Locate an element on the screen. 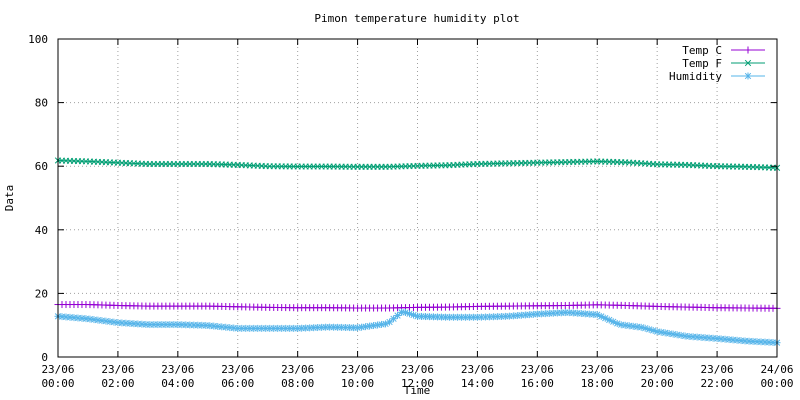  x-tick-label-time: 16:00 is located at coordinates (537, 383).